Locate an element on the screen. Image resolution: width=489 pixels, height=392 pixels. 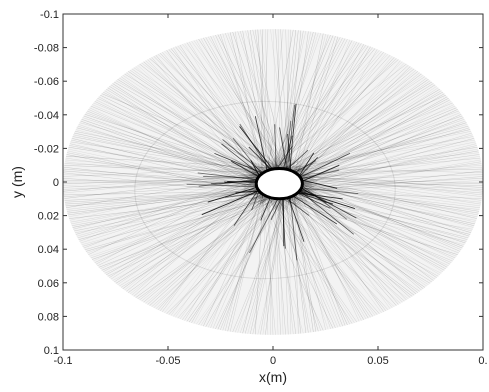
y-axis-label: y (m) is located at coordinates (17, 182).